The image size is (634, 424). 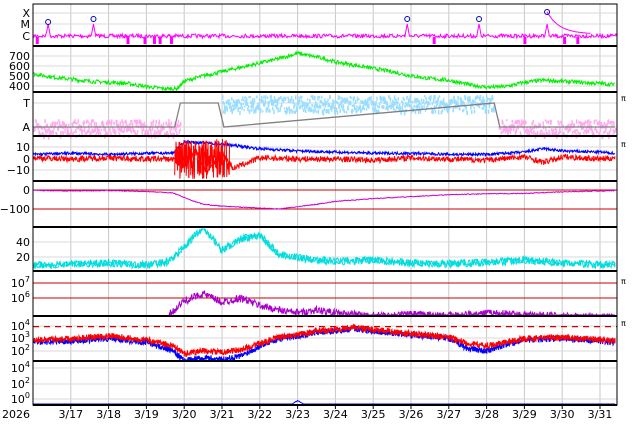 What do you see at coordinates (448, 414) in the screenshot?
I see `x-tick-label: 3/27` at bounding box center [448, 414].